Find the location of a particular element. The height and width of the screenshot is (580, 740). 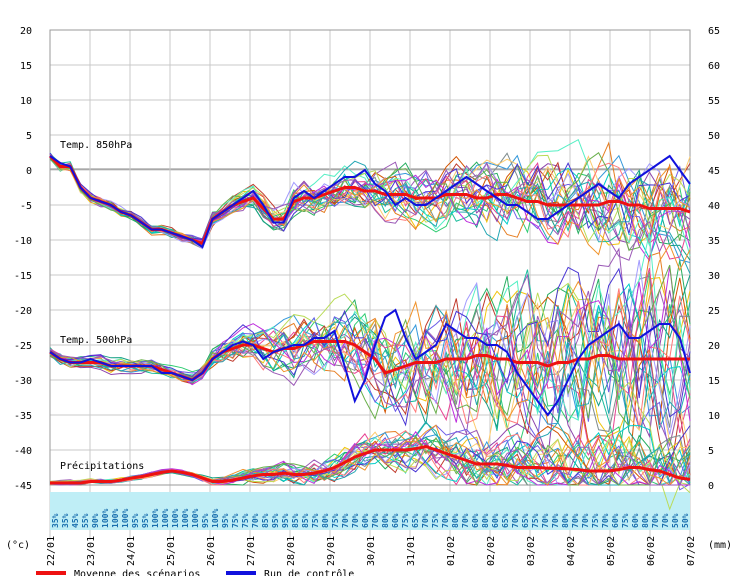

right-tick-label: 45 is located at coordinates (714, 171).